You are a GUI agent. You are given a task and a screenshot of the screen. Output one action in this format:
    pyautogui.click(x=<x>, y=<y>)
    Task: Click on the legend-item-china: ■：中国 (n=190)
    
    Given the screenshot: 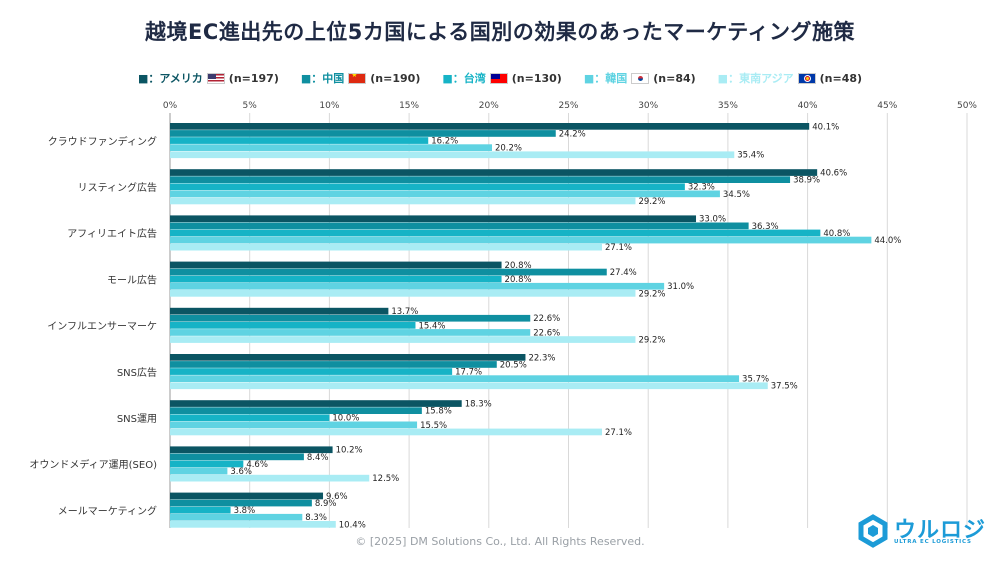 What is the action you would take?
    pyautogui.click(x=360, y=78)
    